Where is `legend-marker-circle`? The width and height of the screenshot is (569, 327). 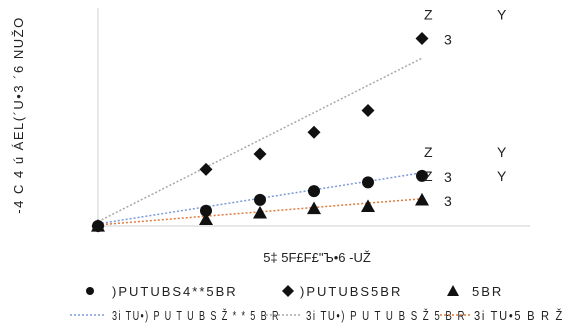
legend-marker-circle is located at coordinates (90, 291).